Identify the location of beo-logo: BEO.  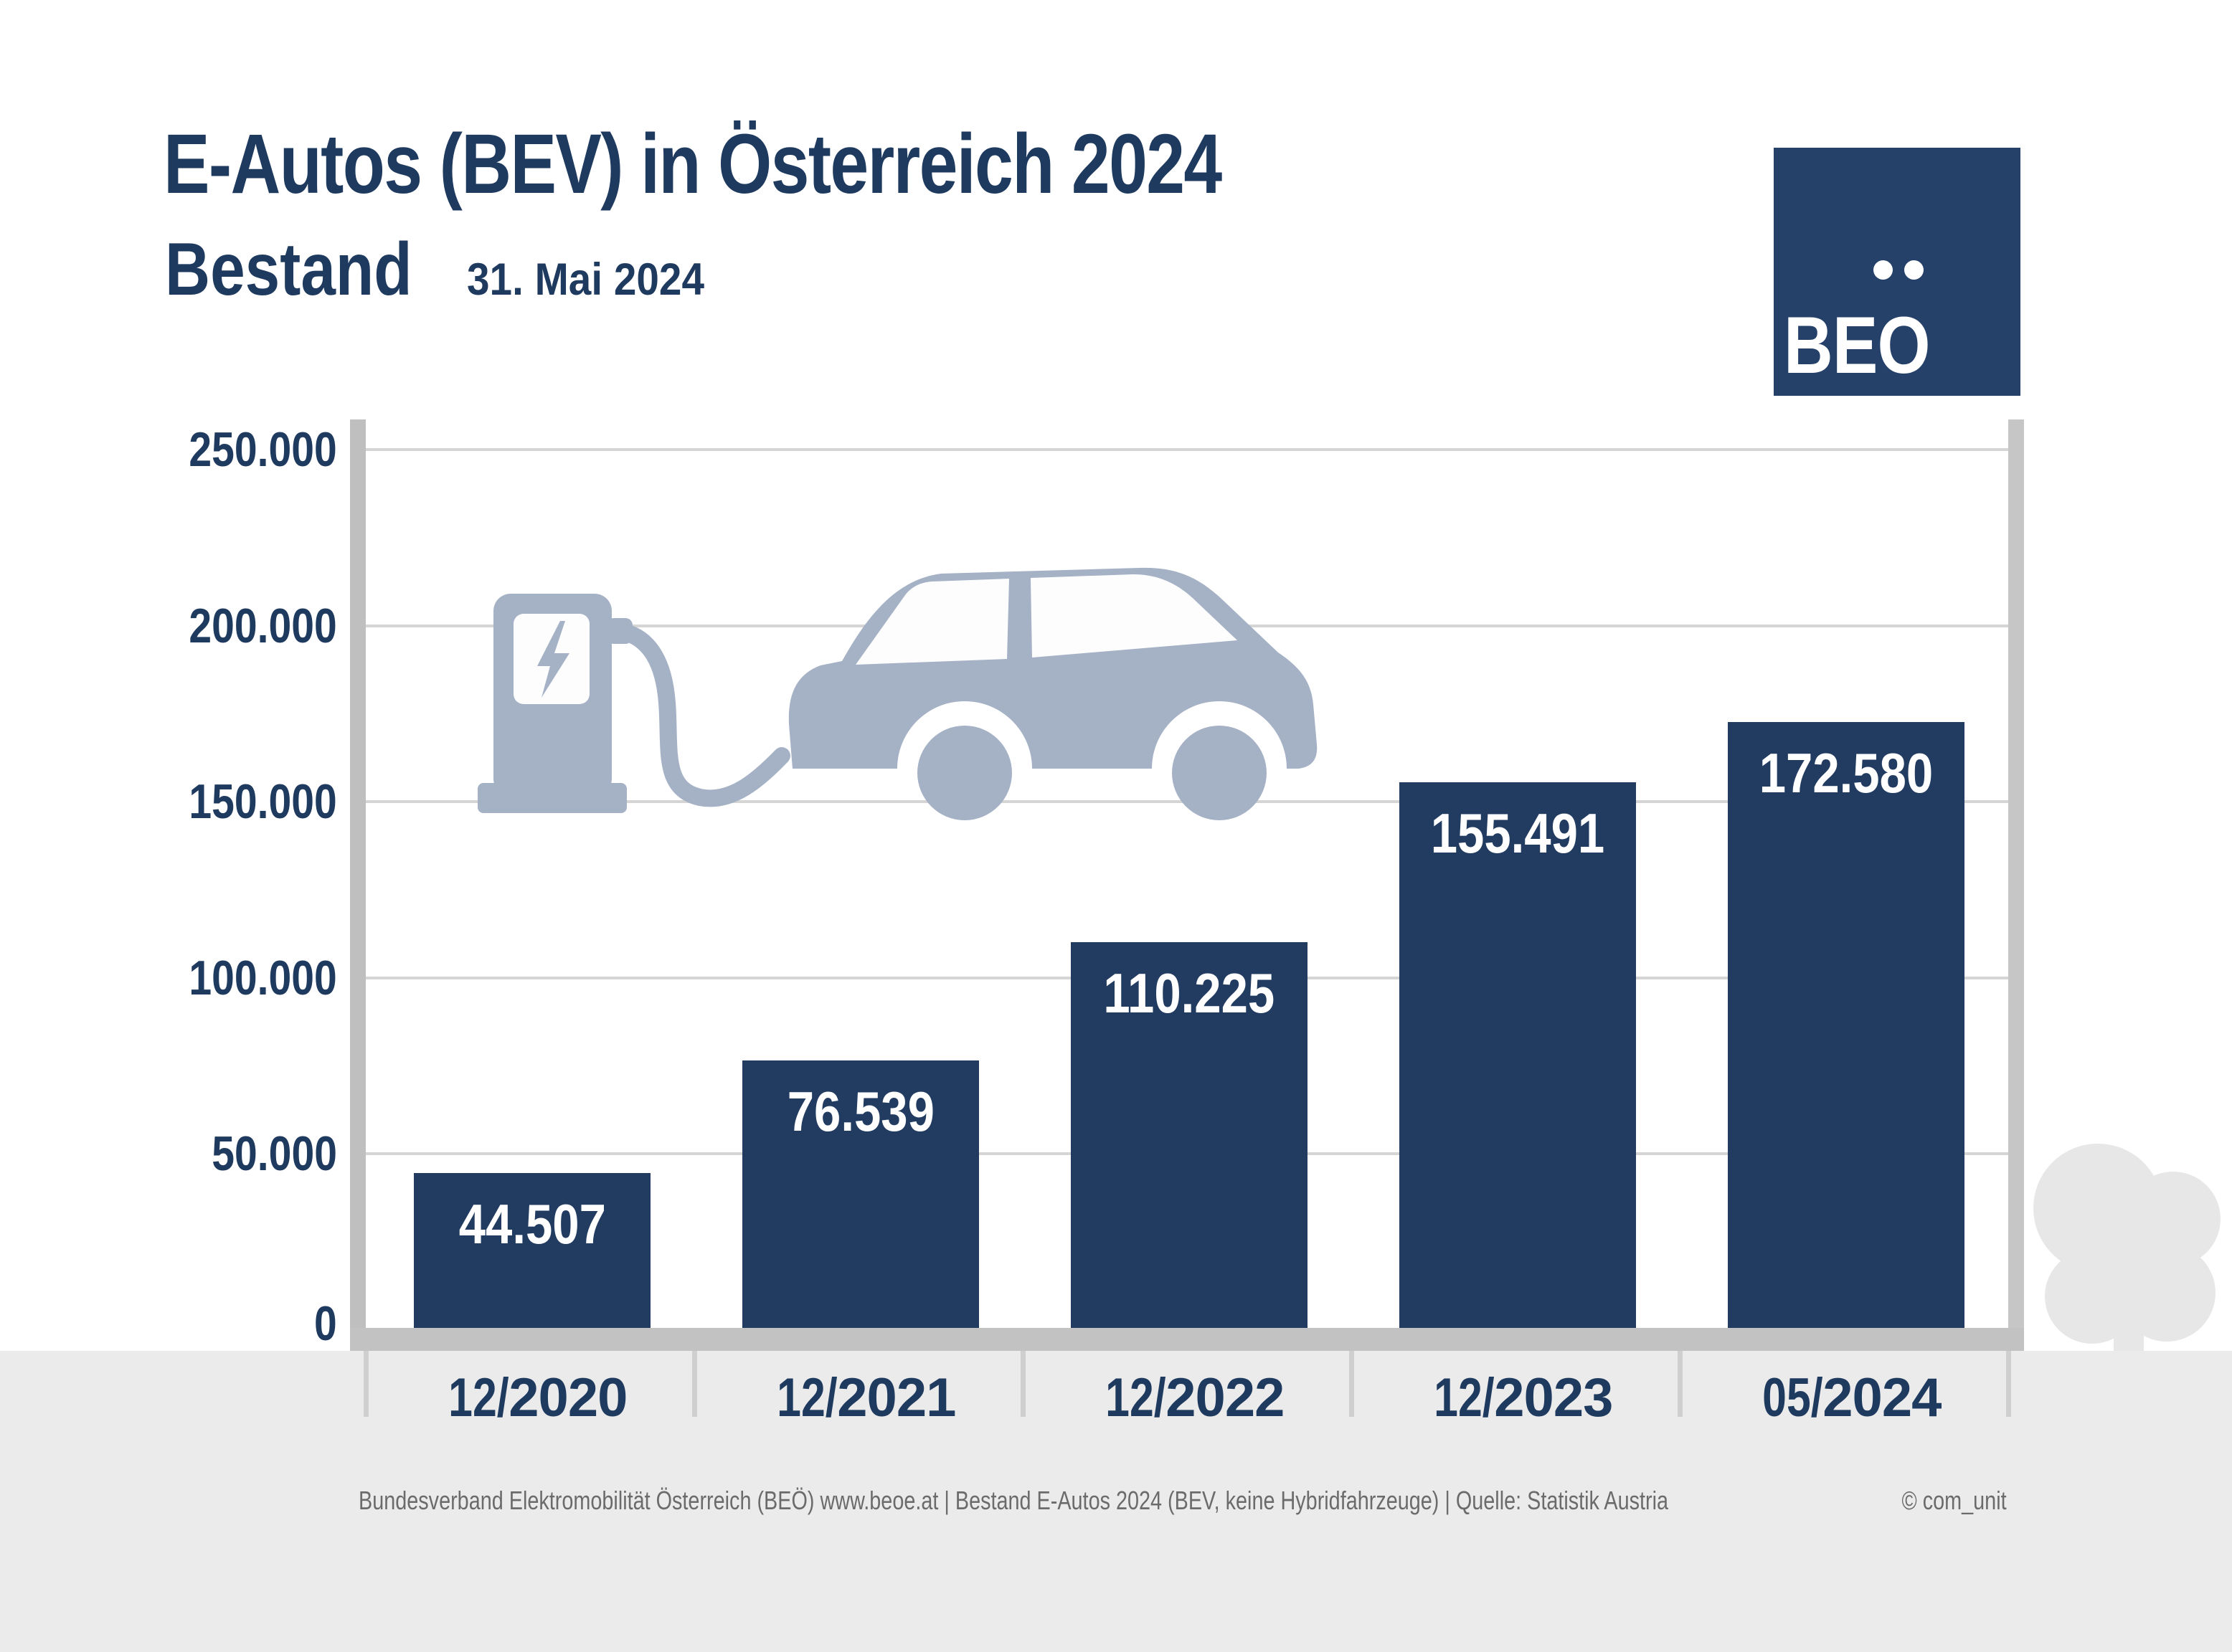
(1897, 272).